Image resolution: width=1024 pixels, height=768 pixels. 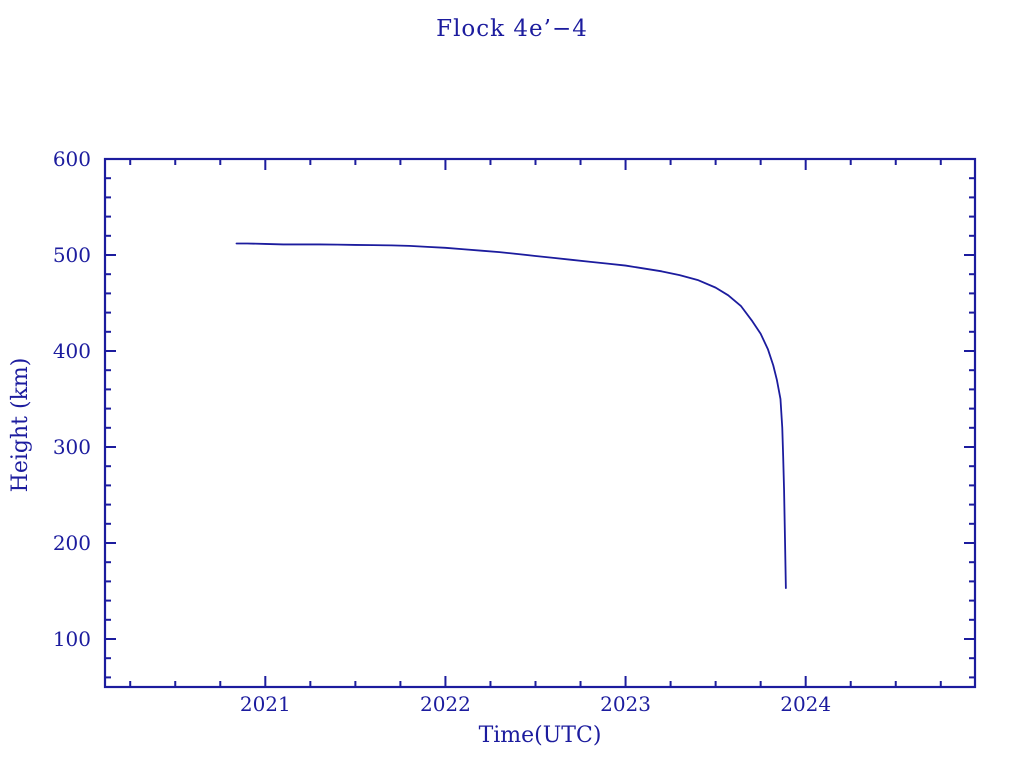 What do you see at coordinates (72, 543) in the screenshot?
I see `y-tick-label: 200` at bounding box center [72, 543].